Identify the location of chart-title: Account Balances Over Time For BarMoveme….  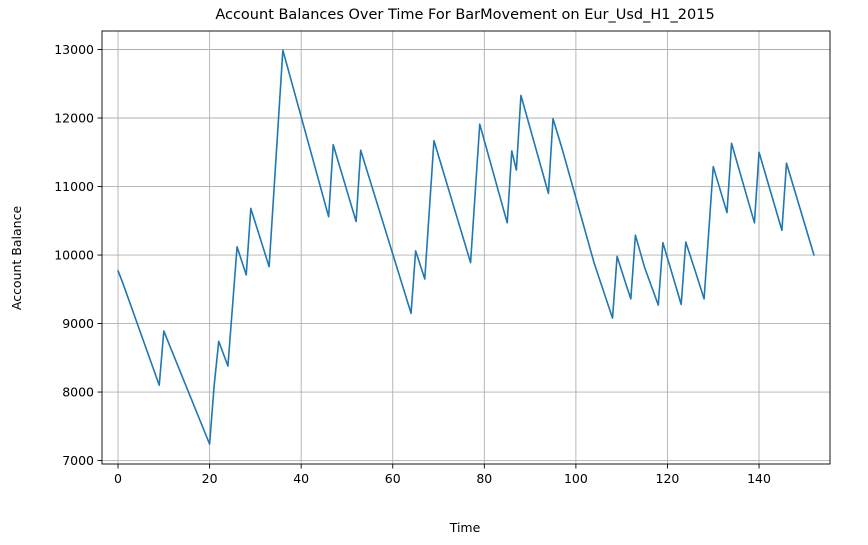
(464, 15).